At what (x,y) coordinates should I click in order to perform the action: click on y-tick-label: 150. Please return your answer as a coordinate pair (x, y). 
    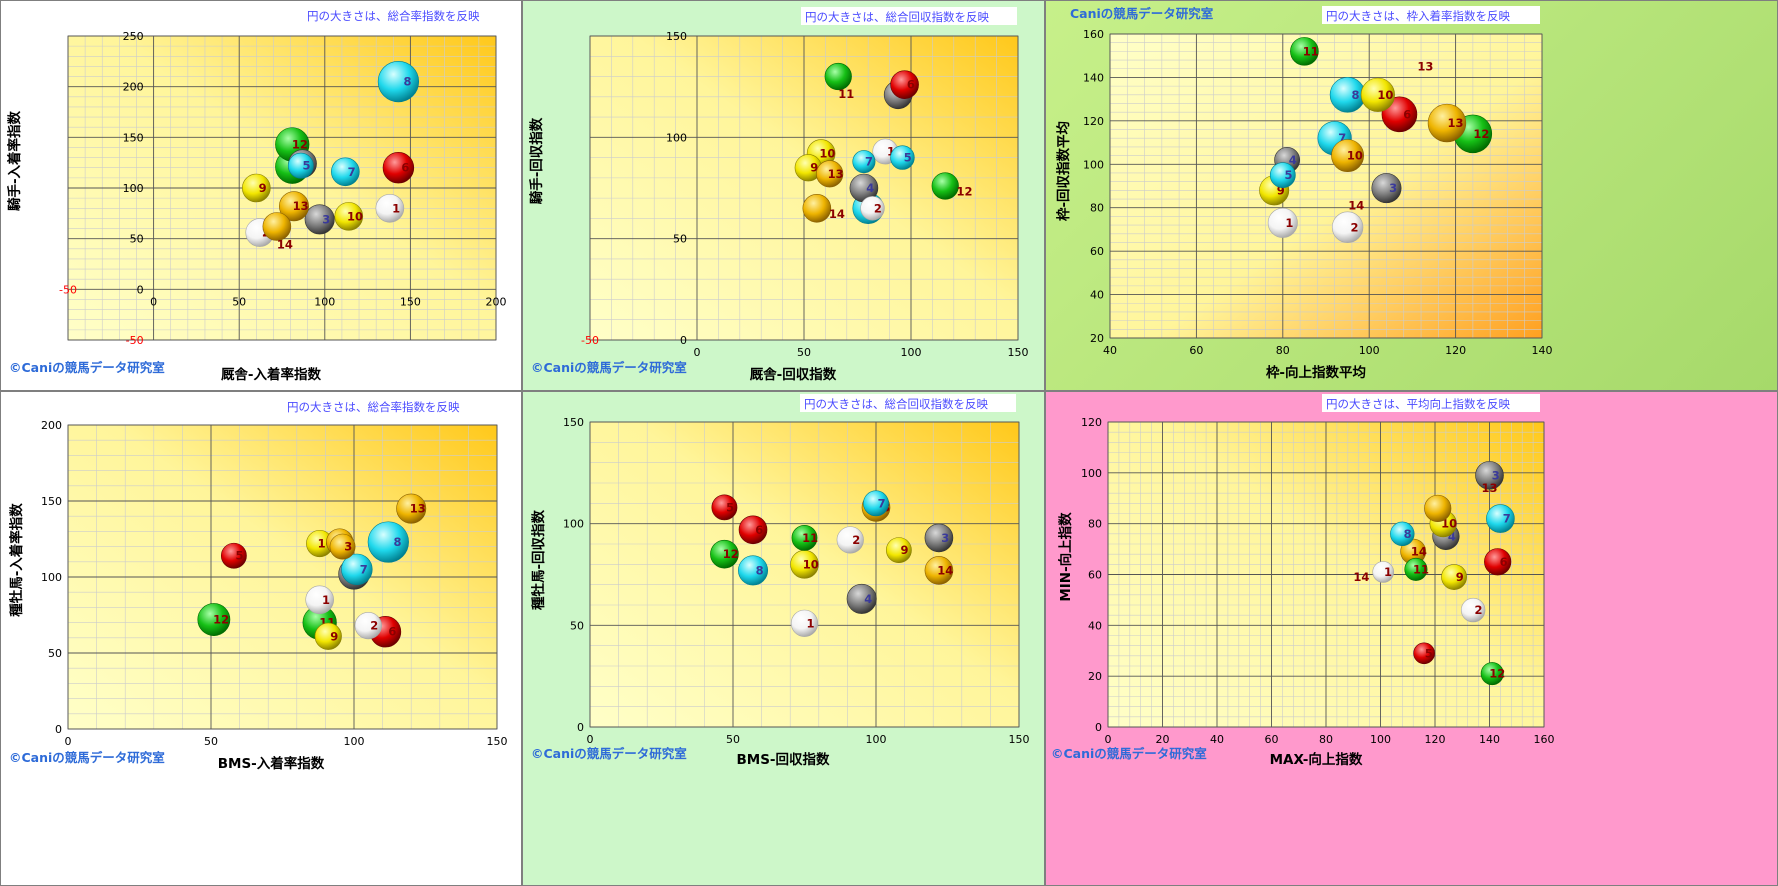
    Looking at the image, I should click on (133, 137).